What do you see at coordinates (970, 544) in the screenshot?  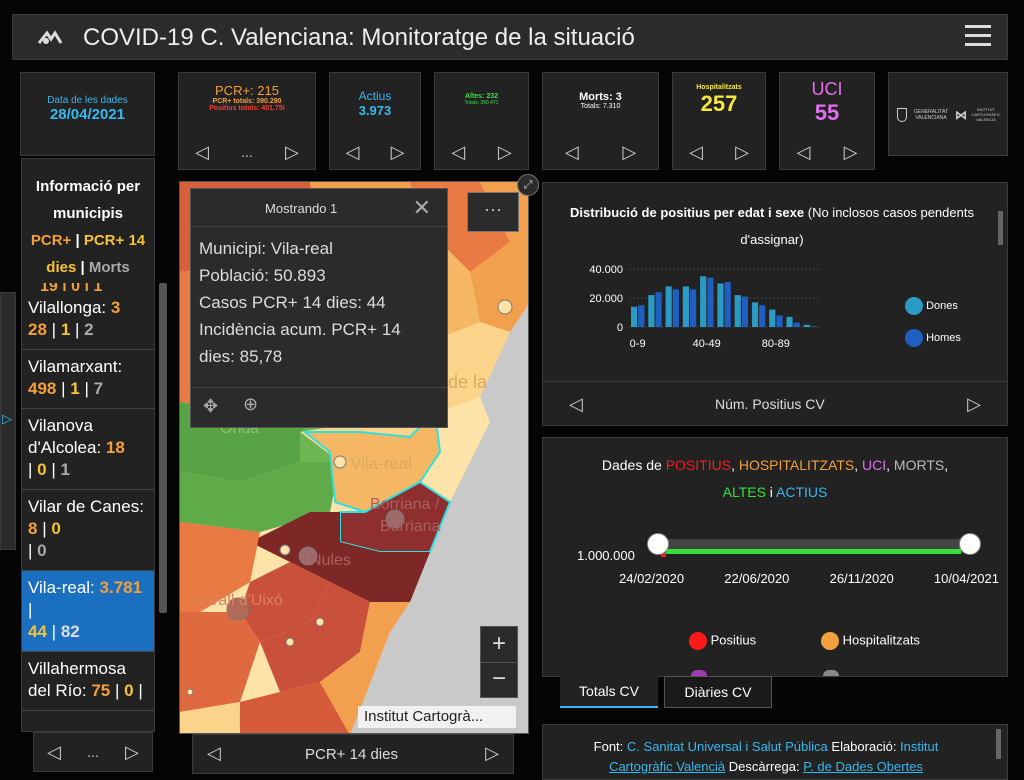 I see `timeline-end-handle` at bounding box center [970, 544].